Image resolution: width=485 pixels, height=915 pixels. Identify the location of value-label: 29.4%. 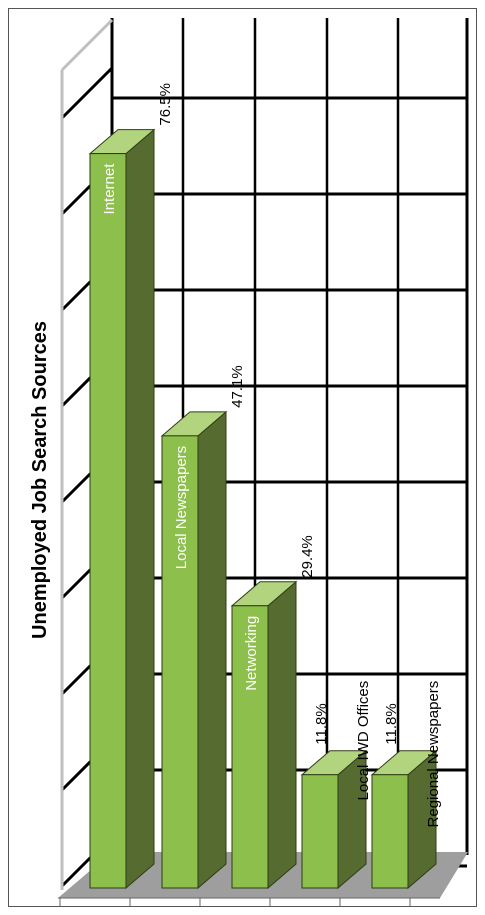
(307, 556).